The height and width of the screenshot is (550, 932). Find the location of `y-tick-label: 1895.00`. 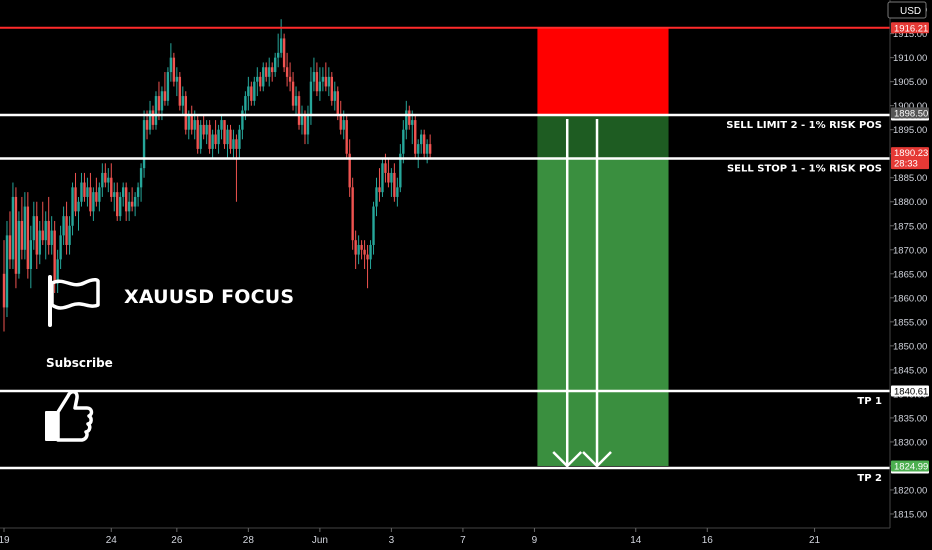

y-tick-label: 1895.00 is located at coordinates (910, 130).